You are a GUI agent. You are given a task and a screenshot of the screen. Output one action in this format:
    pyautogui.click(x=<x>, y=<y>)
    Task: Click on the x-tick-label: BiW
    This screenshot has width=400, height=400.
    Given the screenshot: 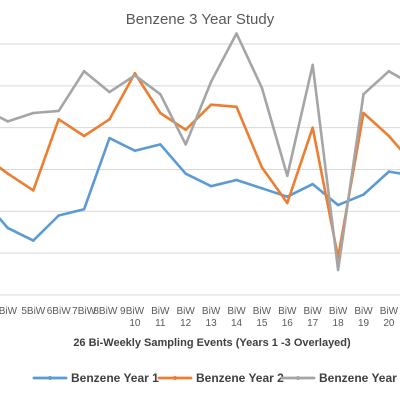 What is the action you would take?
    pyautogui.click(x=9, y=311)
    